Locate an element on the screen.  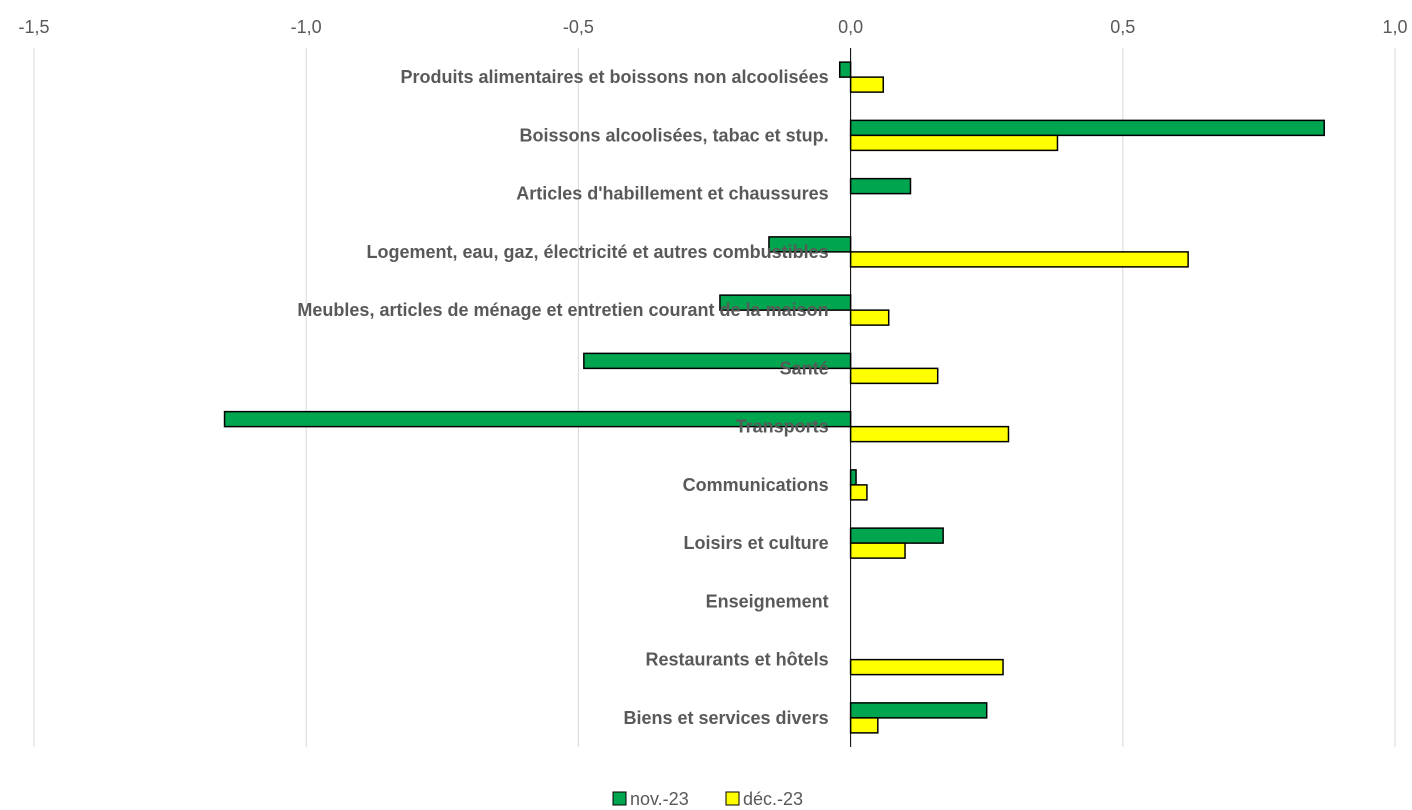
category-label: Biens et services divers is located at coordinates (725, 718).